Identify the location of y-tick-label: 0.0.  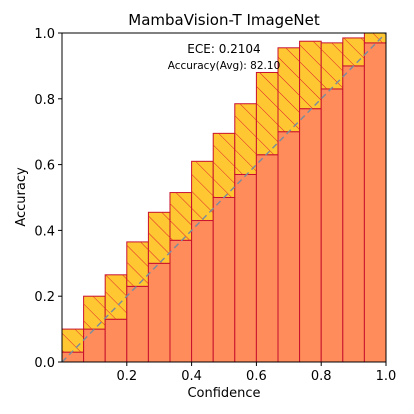
(44, 363).